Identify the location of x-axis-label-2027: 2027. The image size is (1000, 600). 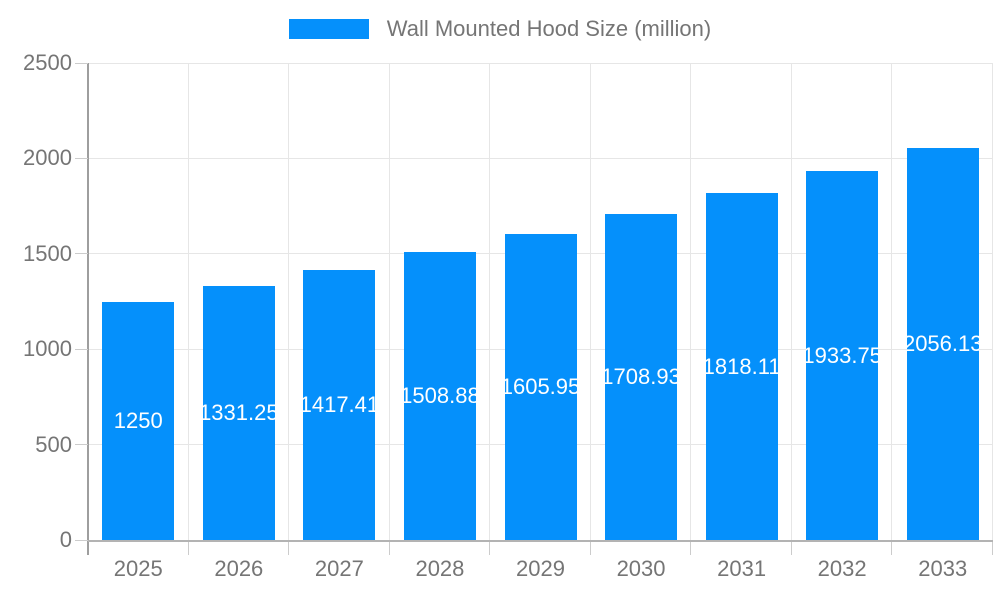
(339, 568).